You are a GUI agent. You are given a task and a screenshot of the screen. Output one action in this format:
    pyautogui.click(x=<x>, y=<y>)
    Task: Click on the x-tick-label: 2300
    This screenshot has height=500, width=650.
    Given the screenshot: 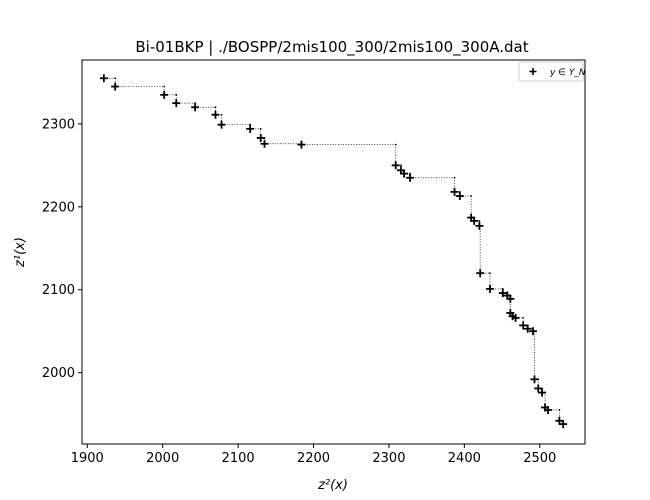 What is the action you would take?
    pyautogui.click(x=388, y=458)
    